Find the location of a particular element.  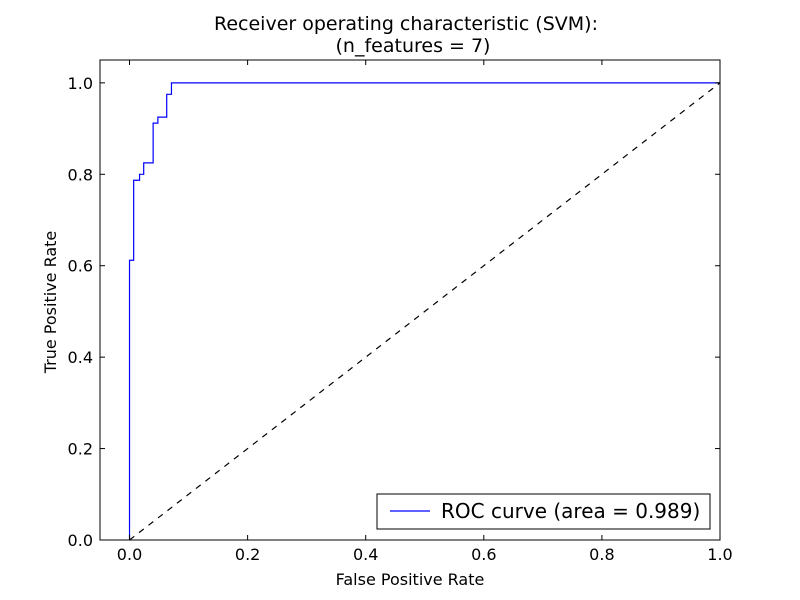

y-tick-label: 0.8 is located at coordinates (80, 174).